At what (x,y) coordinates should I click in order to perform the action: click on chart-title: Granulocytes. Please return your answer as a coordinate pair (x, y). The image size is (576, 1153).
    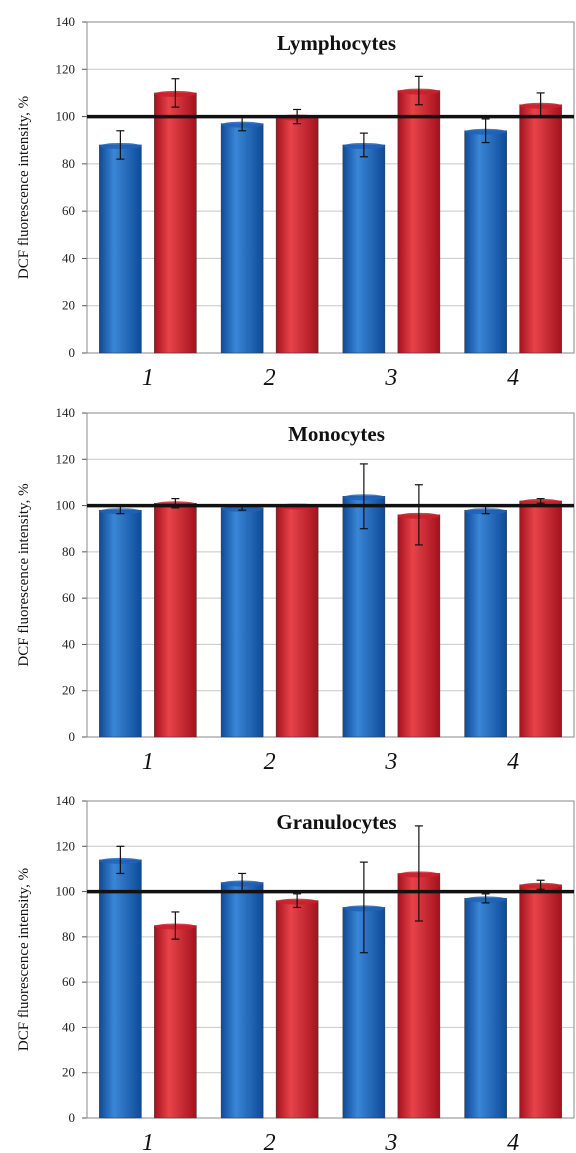
    Looking at the image, I should click on (336, 822).